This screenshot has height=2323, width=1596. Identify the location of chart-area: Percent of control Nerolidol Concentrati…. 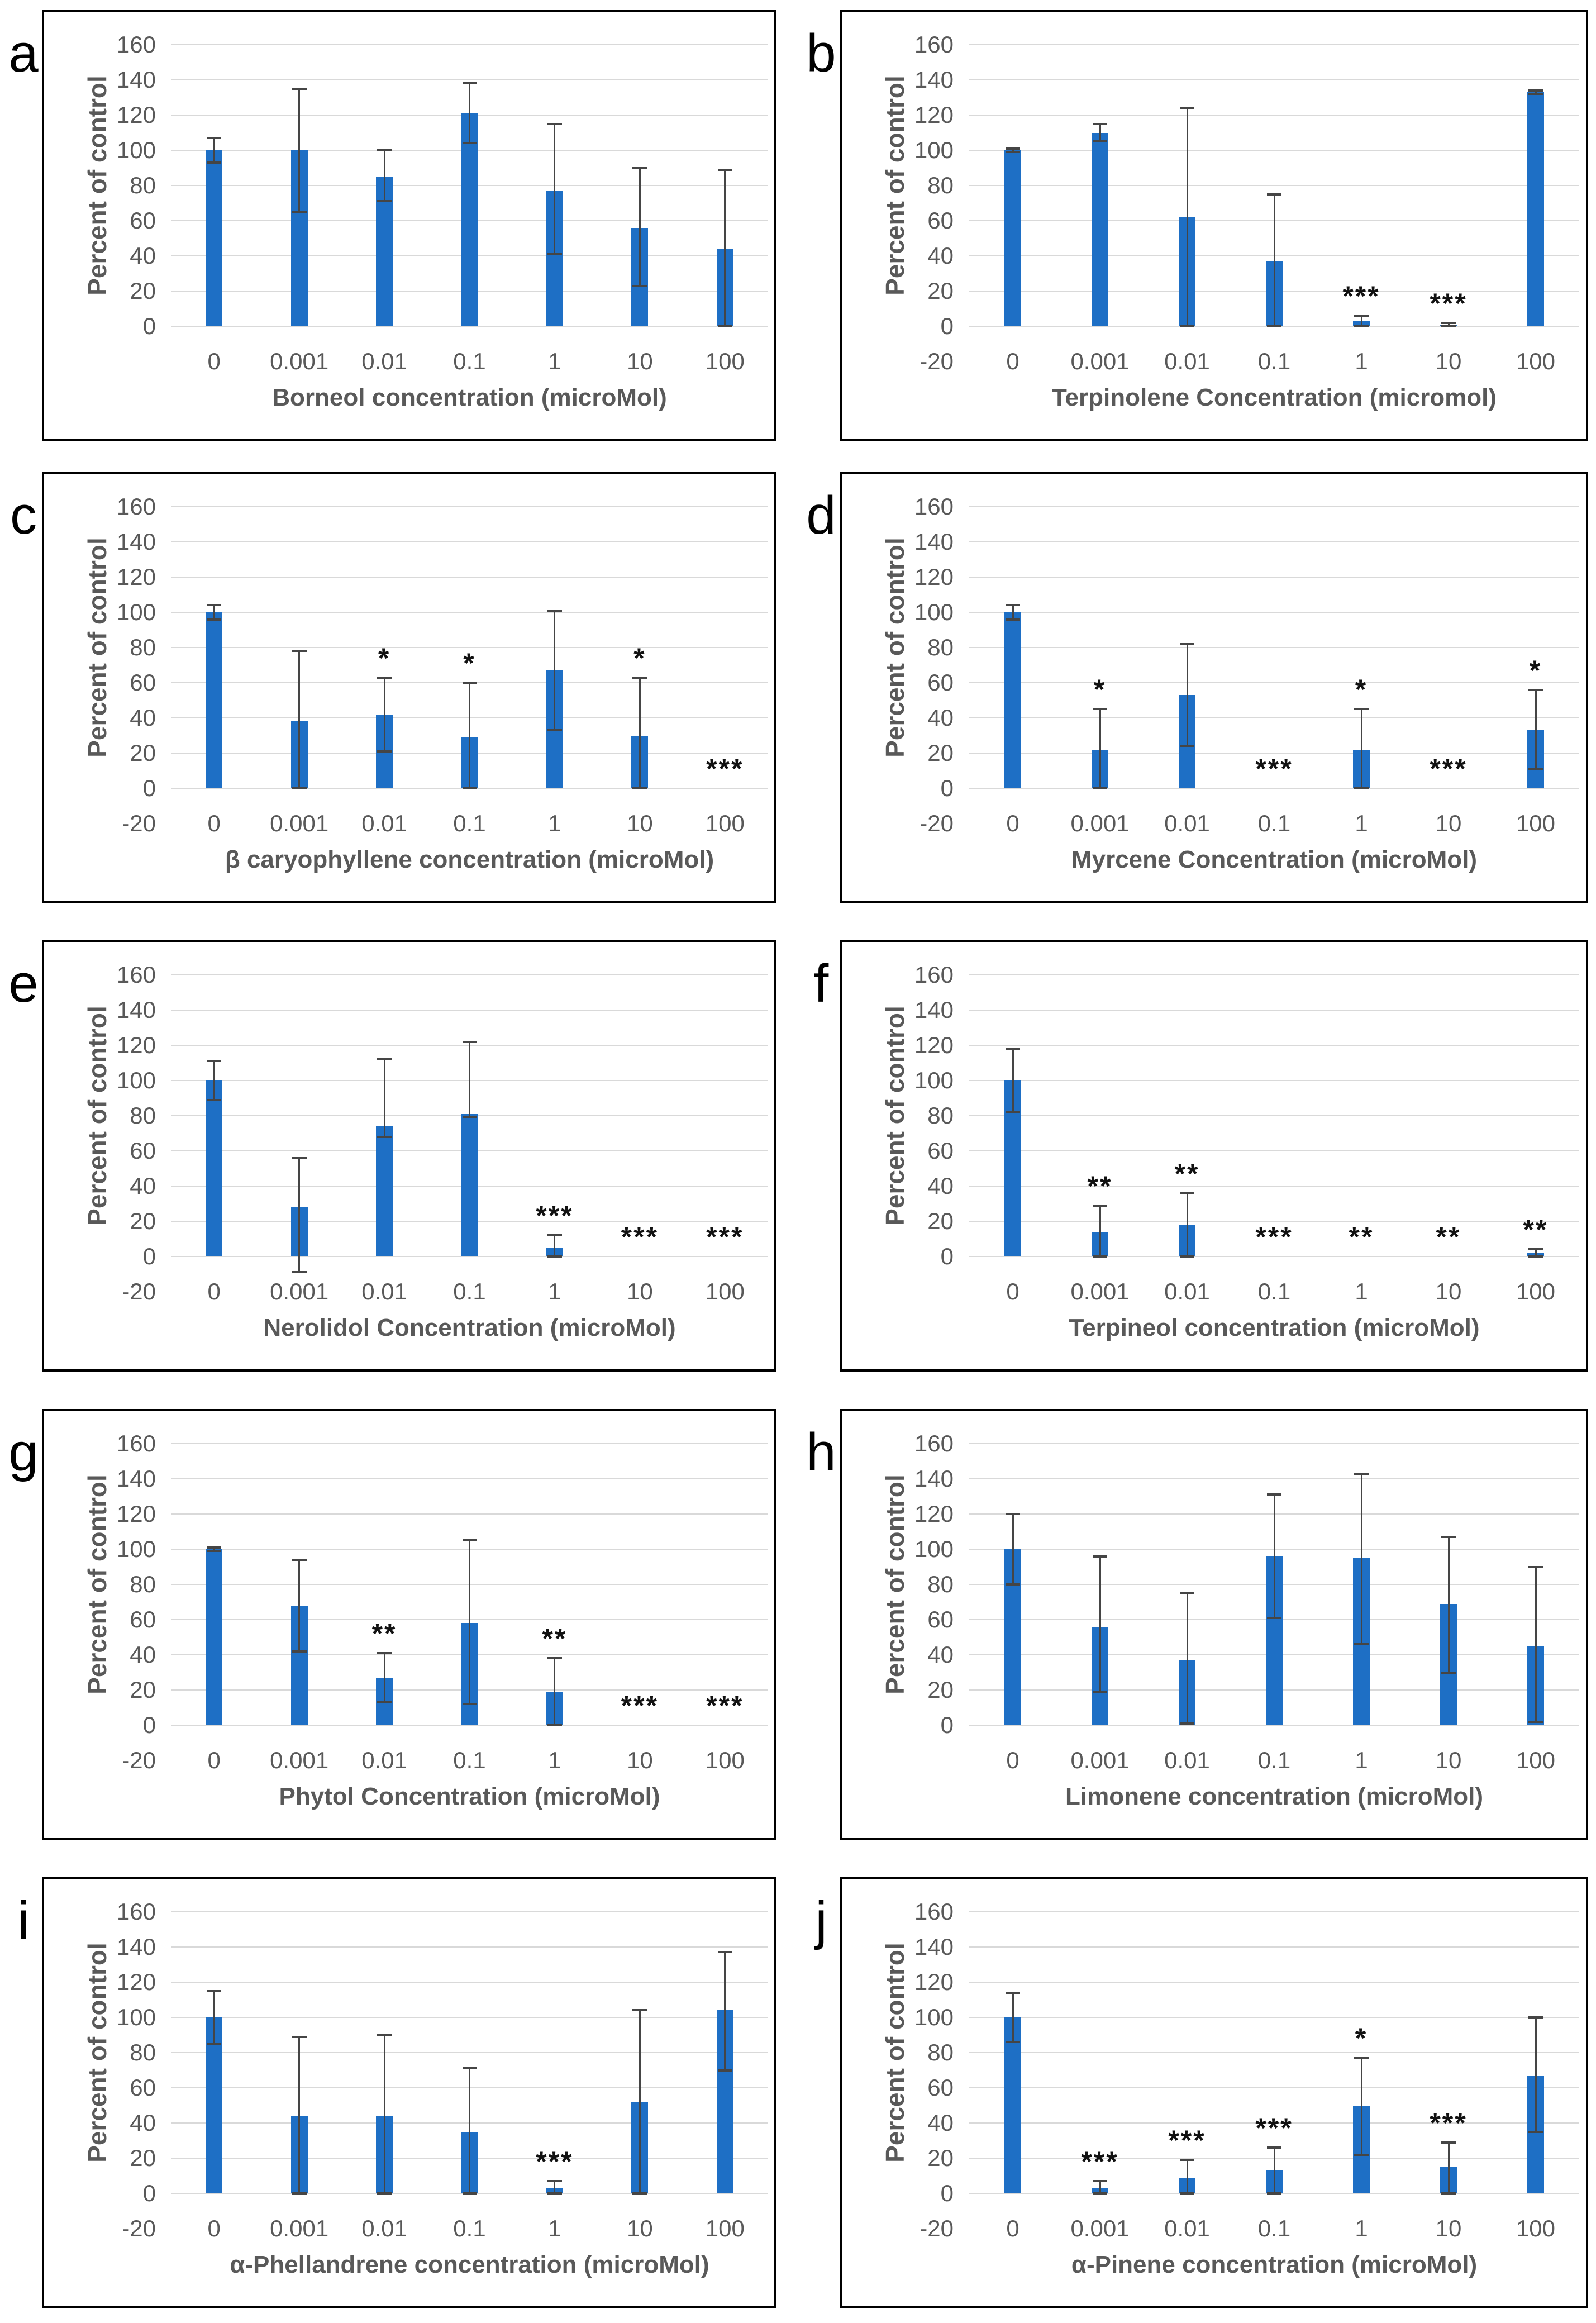
(409, 1156).